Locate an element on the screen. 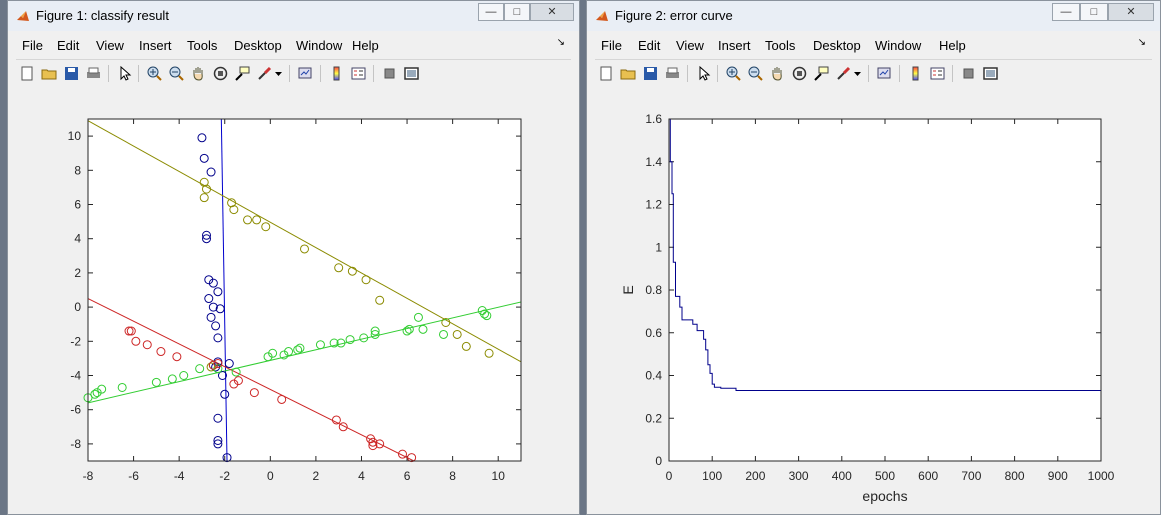  title-bar: Figure 2: error curve — □ ✕ is located at coordinates (873, 16).